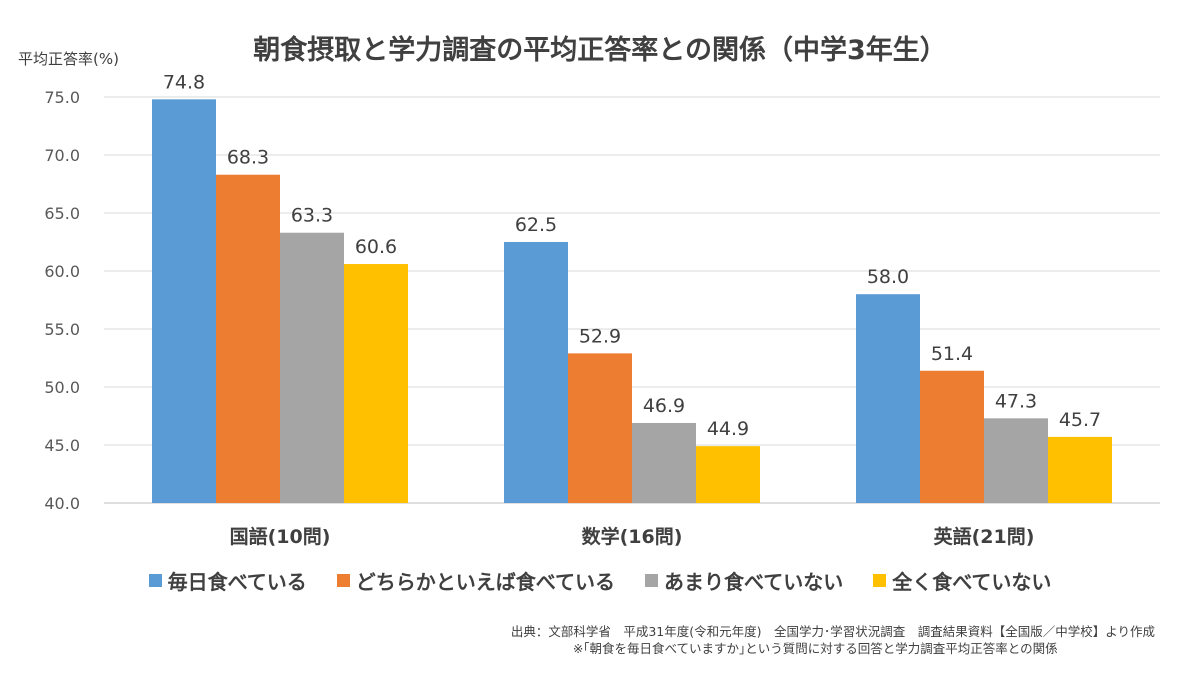  What do you see at coordinates (62, 271) in the screenshot?
I see `y-tick-label: 60.0` at bounding box center [62, 271].